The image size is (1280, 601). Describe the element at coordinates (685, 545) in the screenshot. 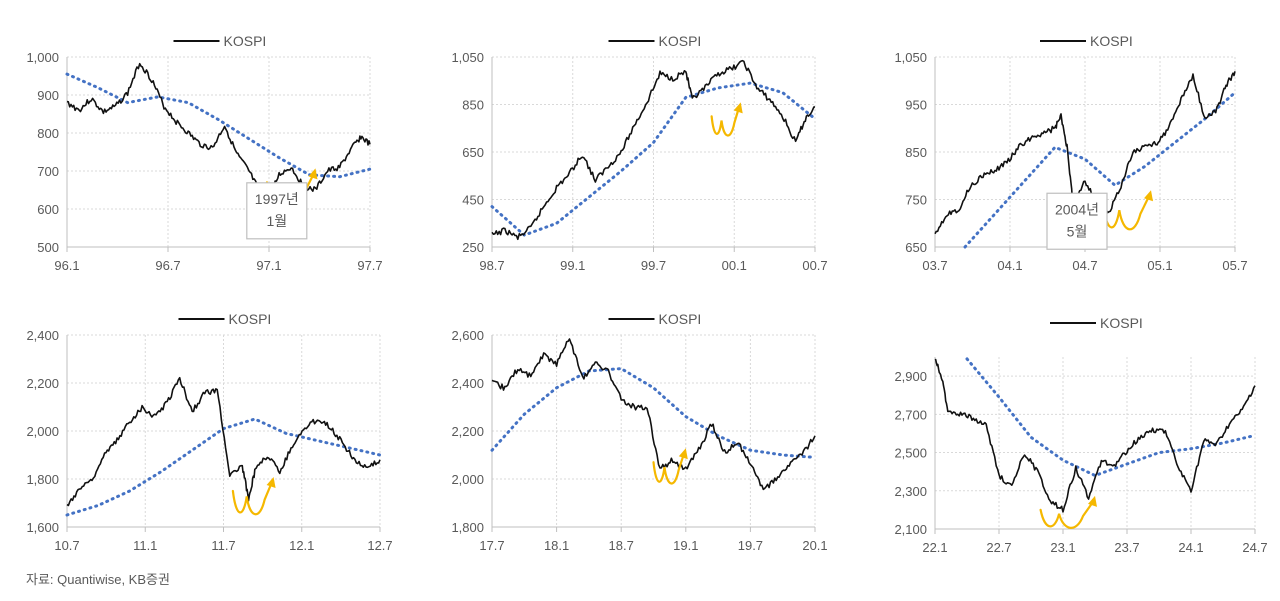

I see `x-tick-label: 19.1` at that location.